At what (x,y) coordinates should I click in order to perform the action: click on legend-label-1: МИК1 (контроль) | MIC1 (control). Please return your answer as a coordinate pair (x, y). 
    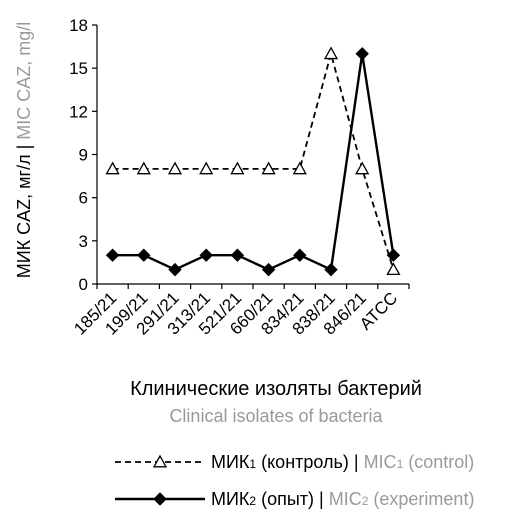
    Looking at the image, I should click on (342, 462).